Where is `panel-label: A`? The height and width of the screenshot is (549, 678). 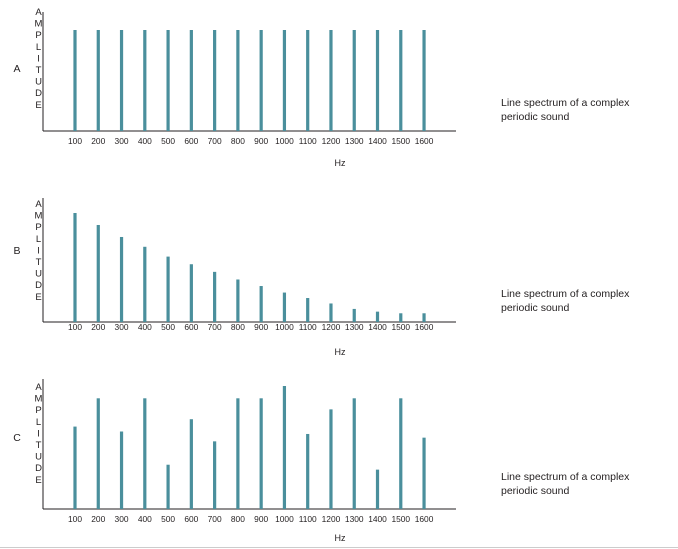
panel-label: A is located at coordinates (16, 69).